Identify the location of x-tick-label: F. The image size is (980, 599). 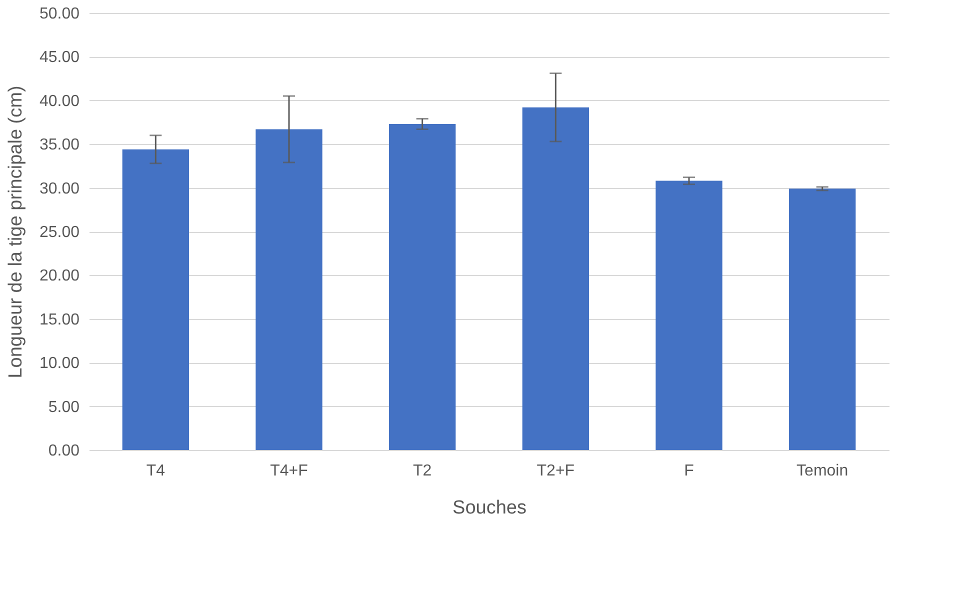
(689, 471).